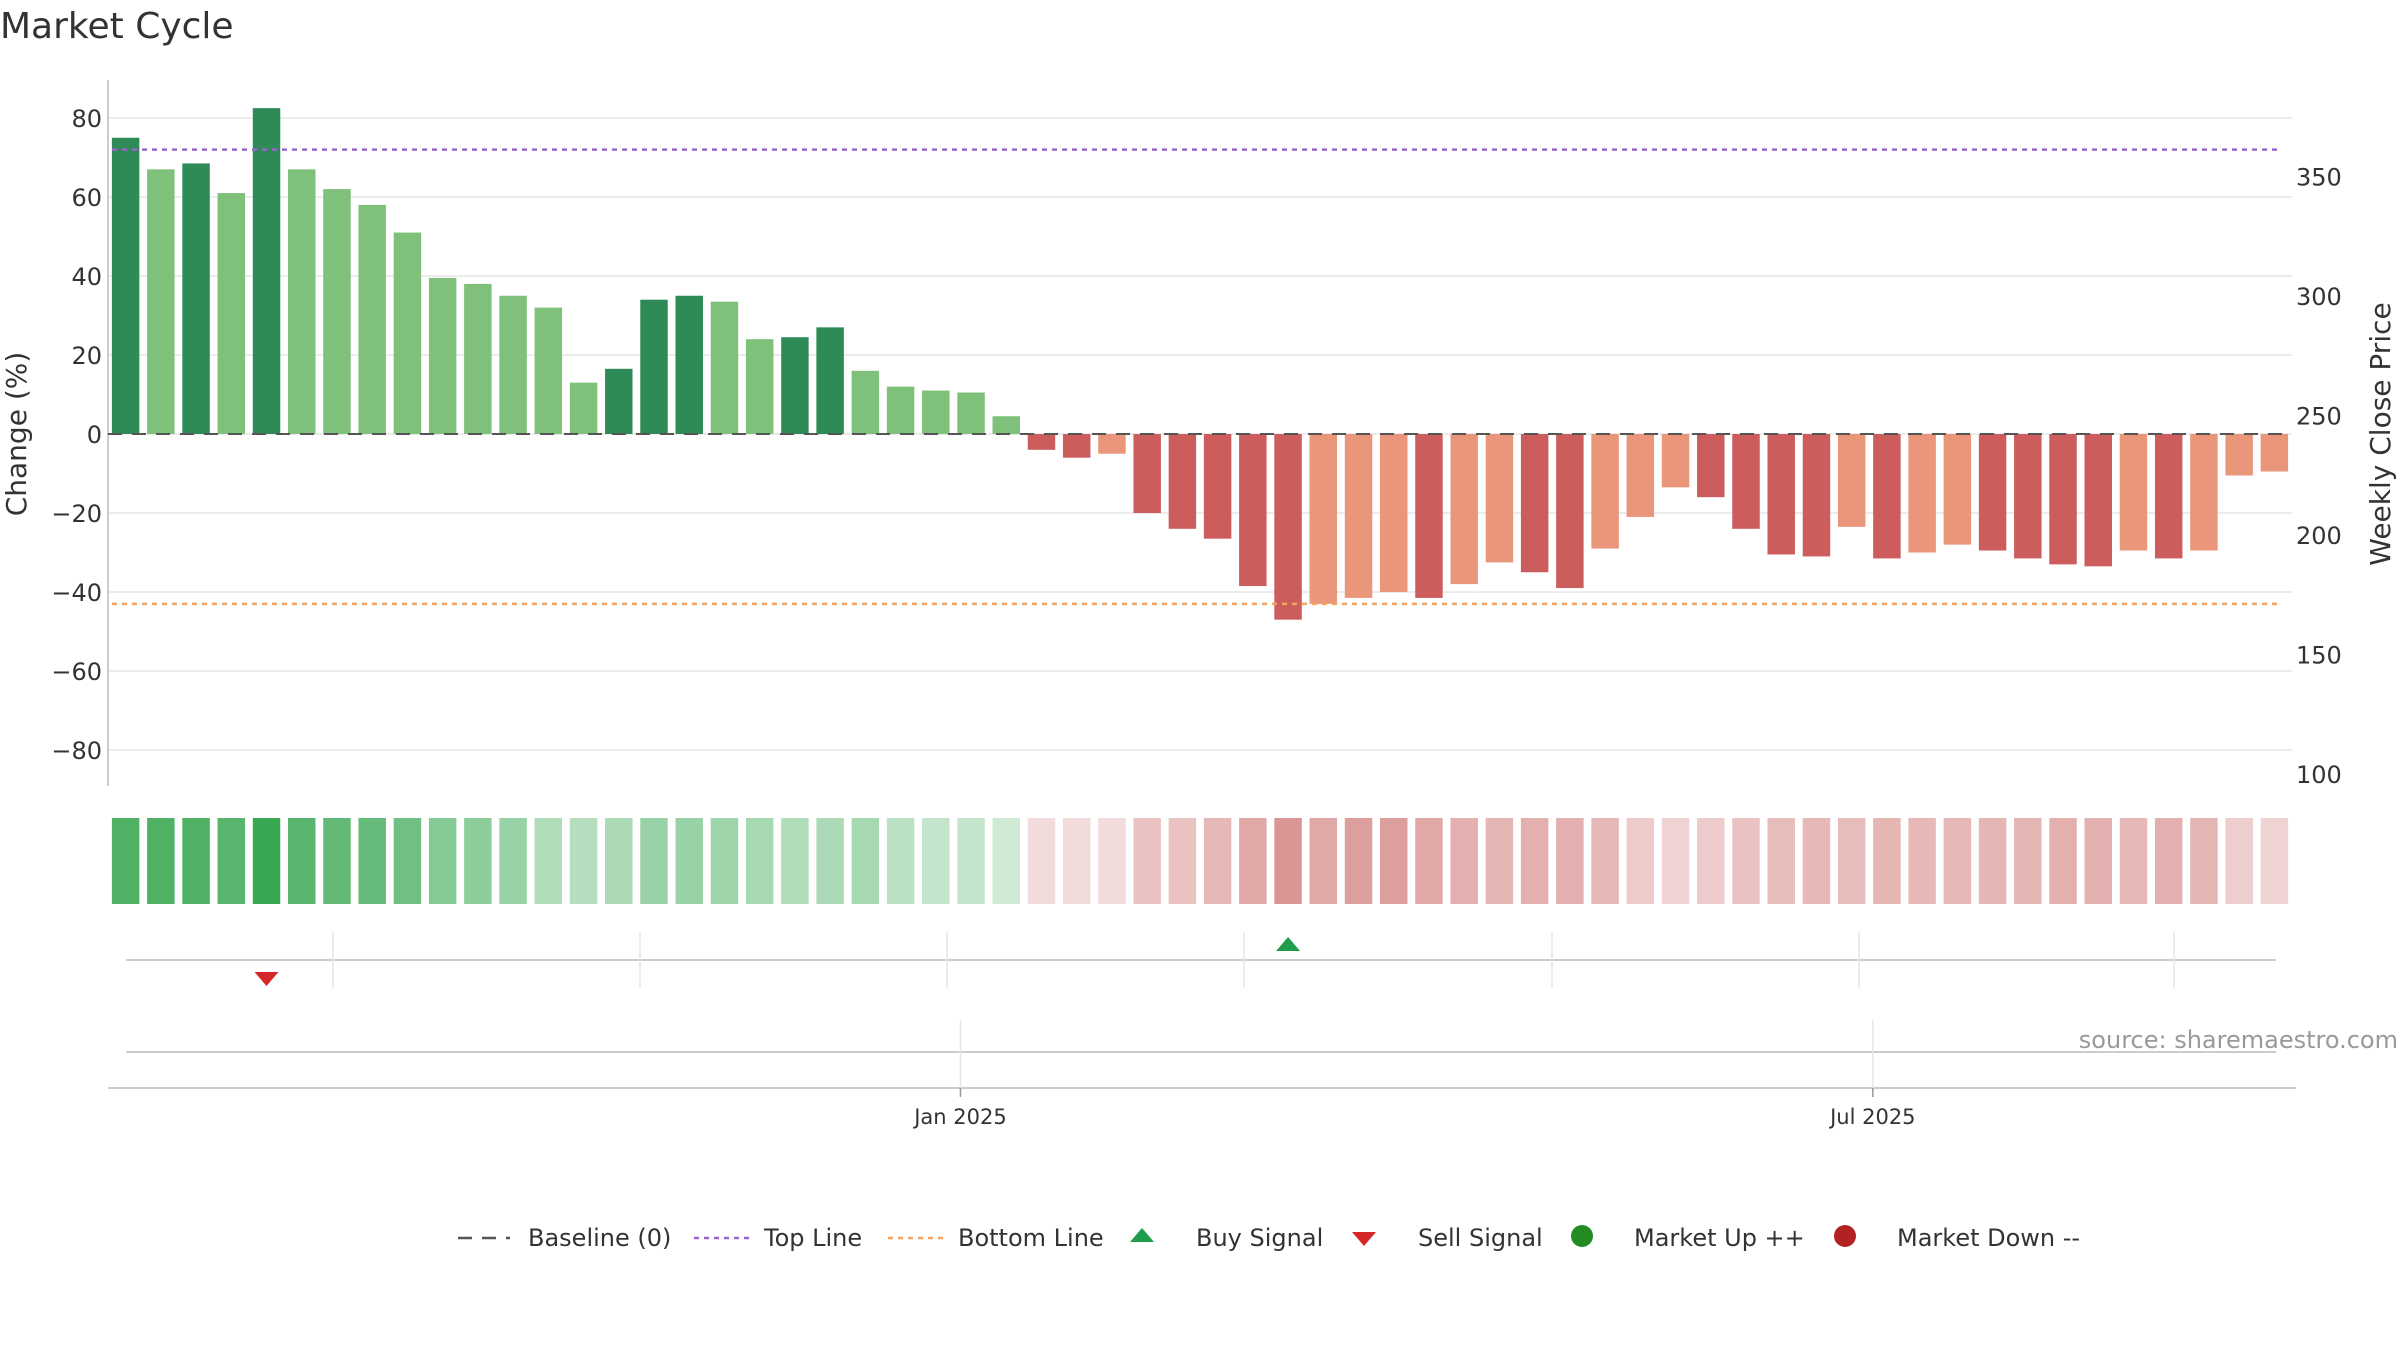 Image resolution: width=2400 pixels, height=1350 pixels. What do you see at coordinates (76, 672) in the screenshot?
I see `y-tick-label: −60` at bounding box center [76, 672].